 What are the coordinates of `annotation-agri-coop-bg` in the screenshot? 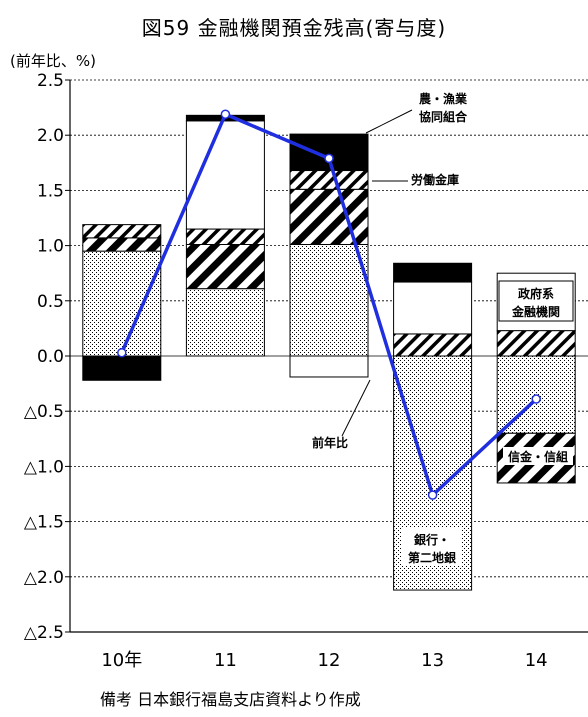 It's located at (443, 106).